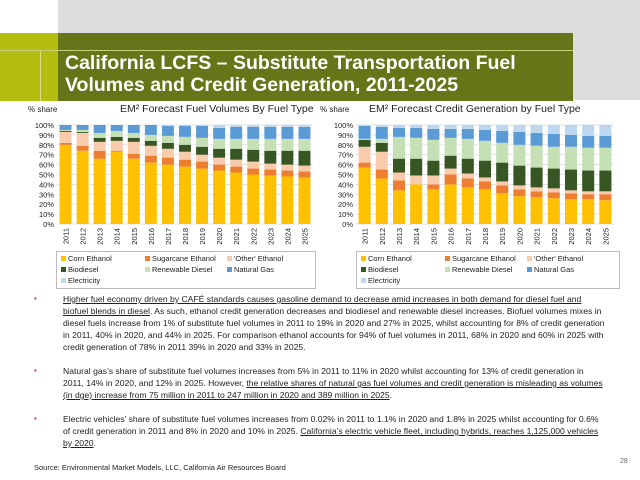 The height and width of the screenshot is (480, 640). I want to click on bar-segment-other_ethanol-2017, so click(467, 176).